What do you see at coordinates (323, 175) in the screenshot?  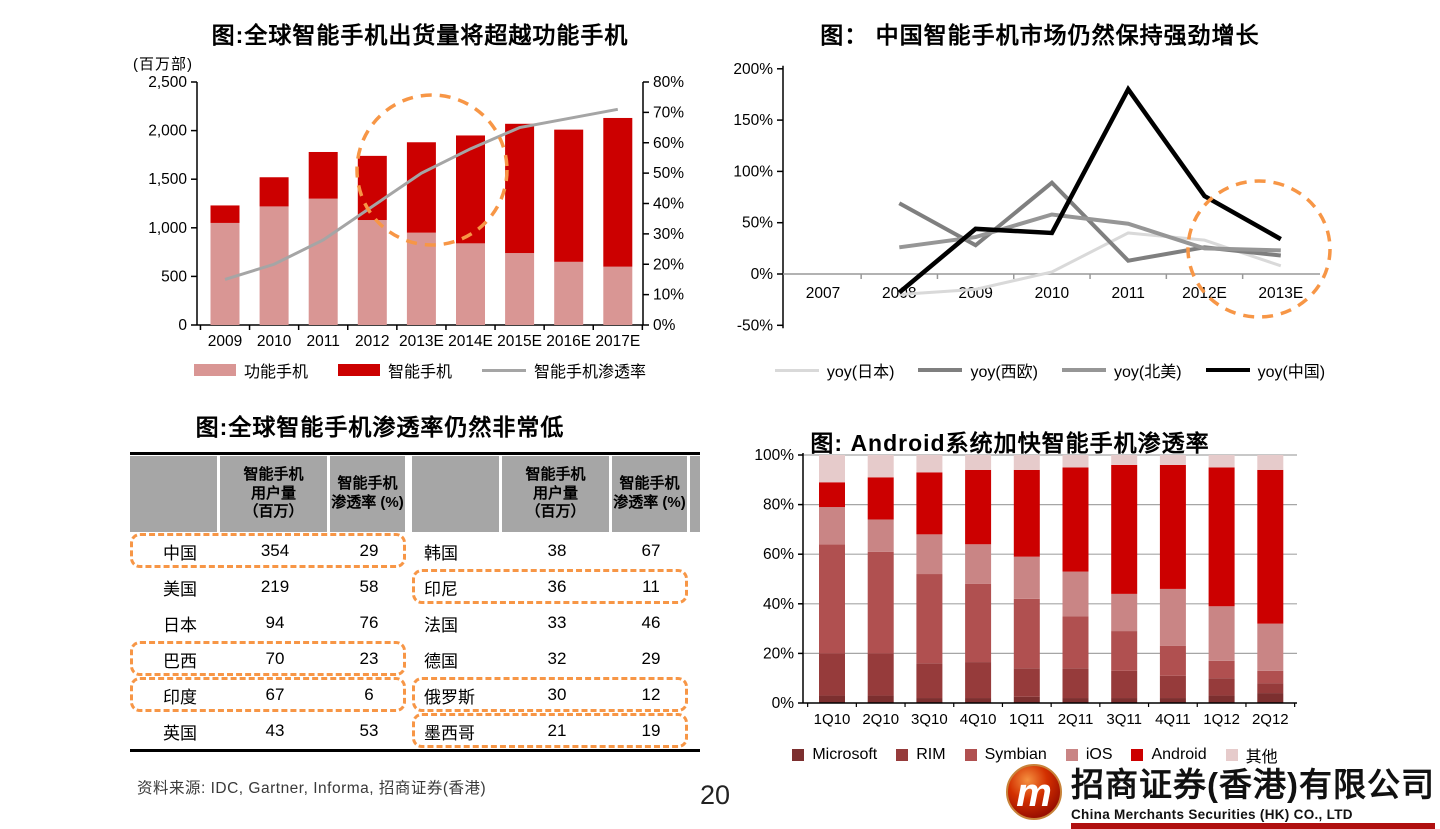 I see `bar-智能手机-2011` at bounding box center [323, 175].